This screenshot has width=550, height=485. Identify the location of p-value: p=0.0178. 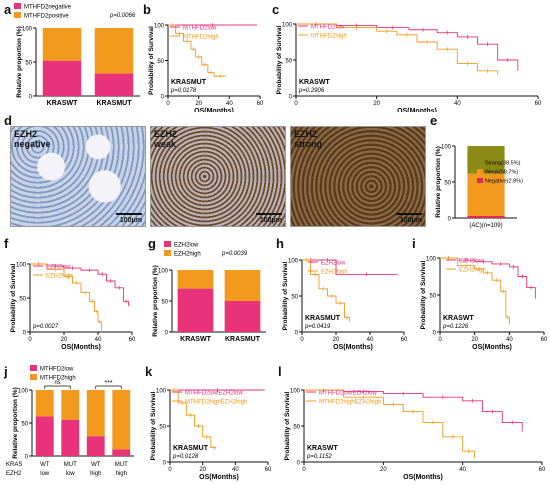
(183, 91).